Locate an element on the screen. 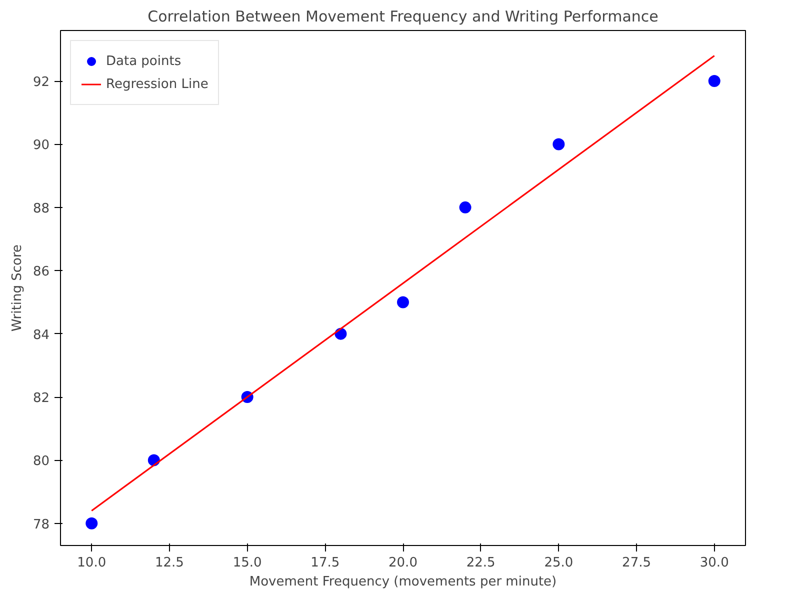 Image resolution: width=800 pixels, height=599 pixels. y-tick-label: 88 is located at coordinates (41, 208).